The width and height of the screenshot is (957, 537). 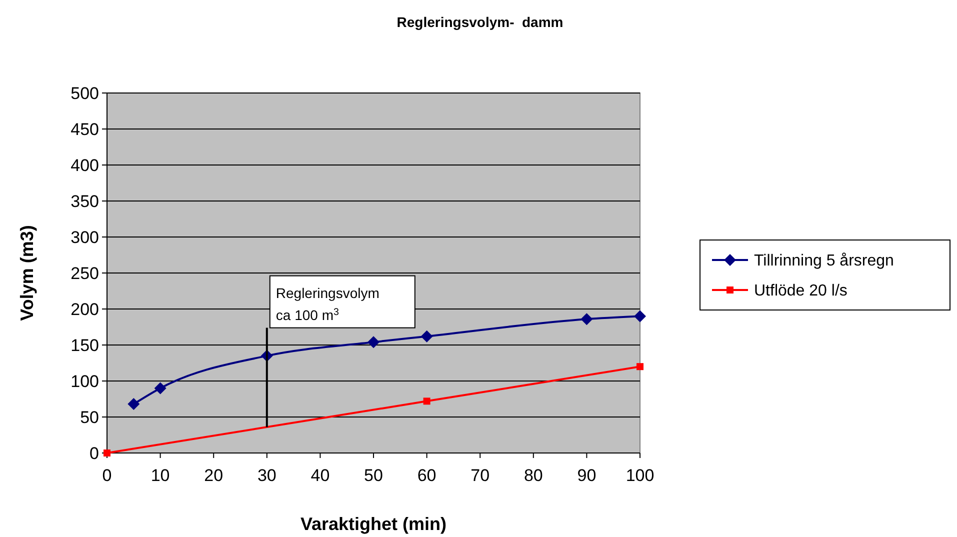 I want to click on y-tick-label: 100, so click(x=84, y=381).